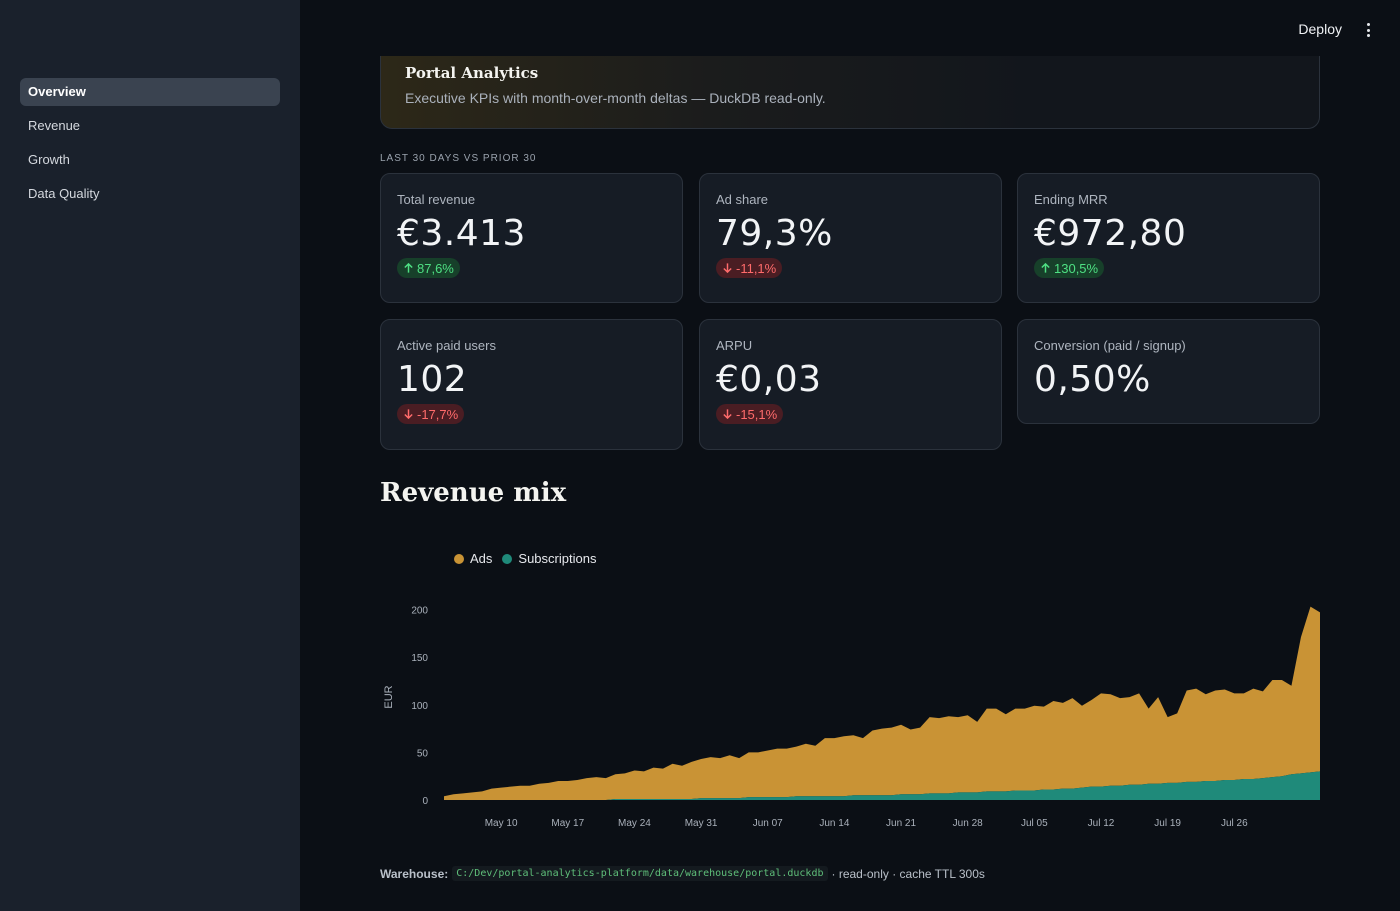 This screenshot has height=911, width=1400. I want to click on x-tick-label: Jul 12, so click(1101, 823).